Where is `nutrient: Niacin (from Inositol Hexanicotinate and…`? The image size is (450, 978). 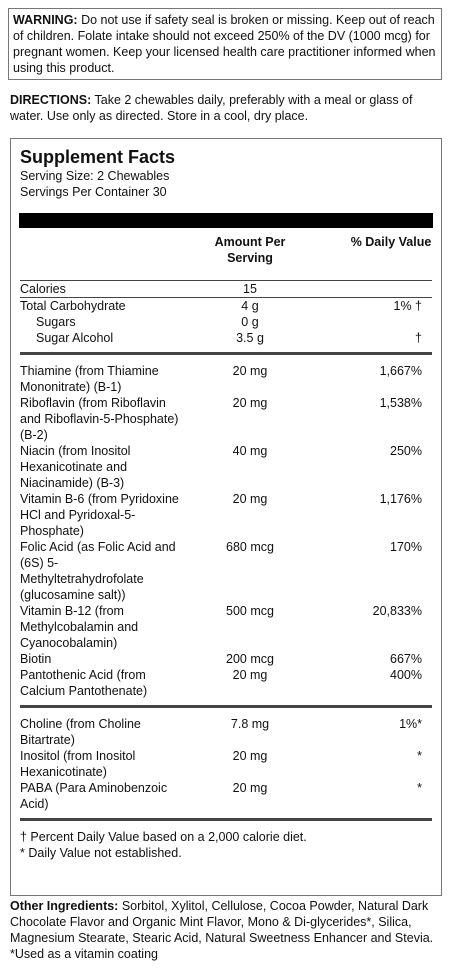
nutrient: Niacin (from Inositol Hexanicotinate and… is located at coordinates (75, 467).